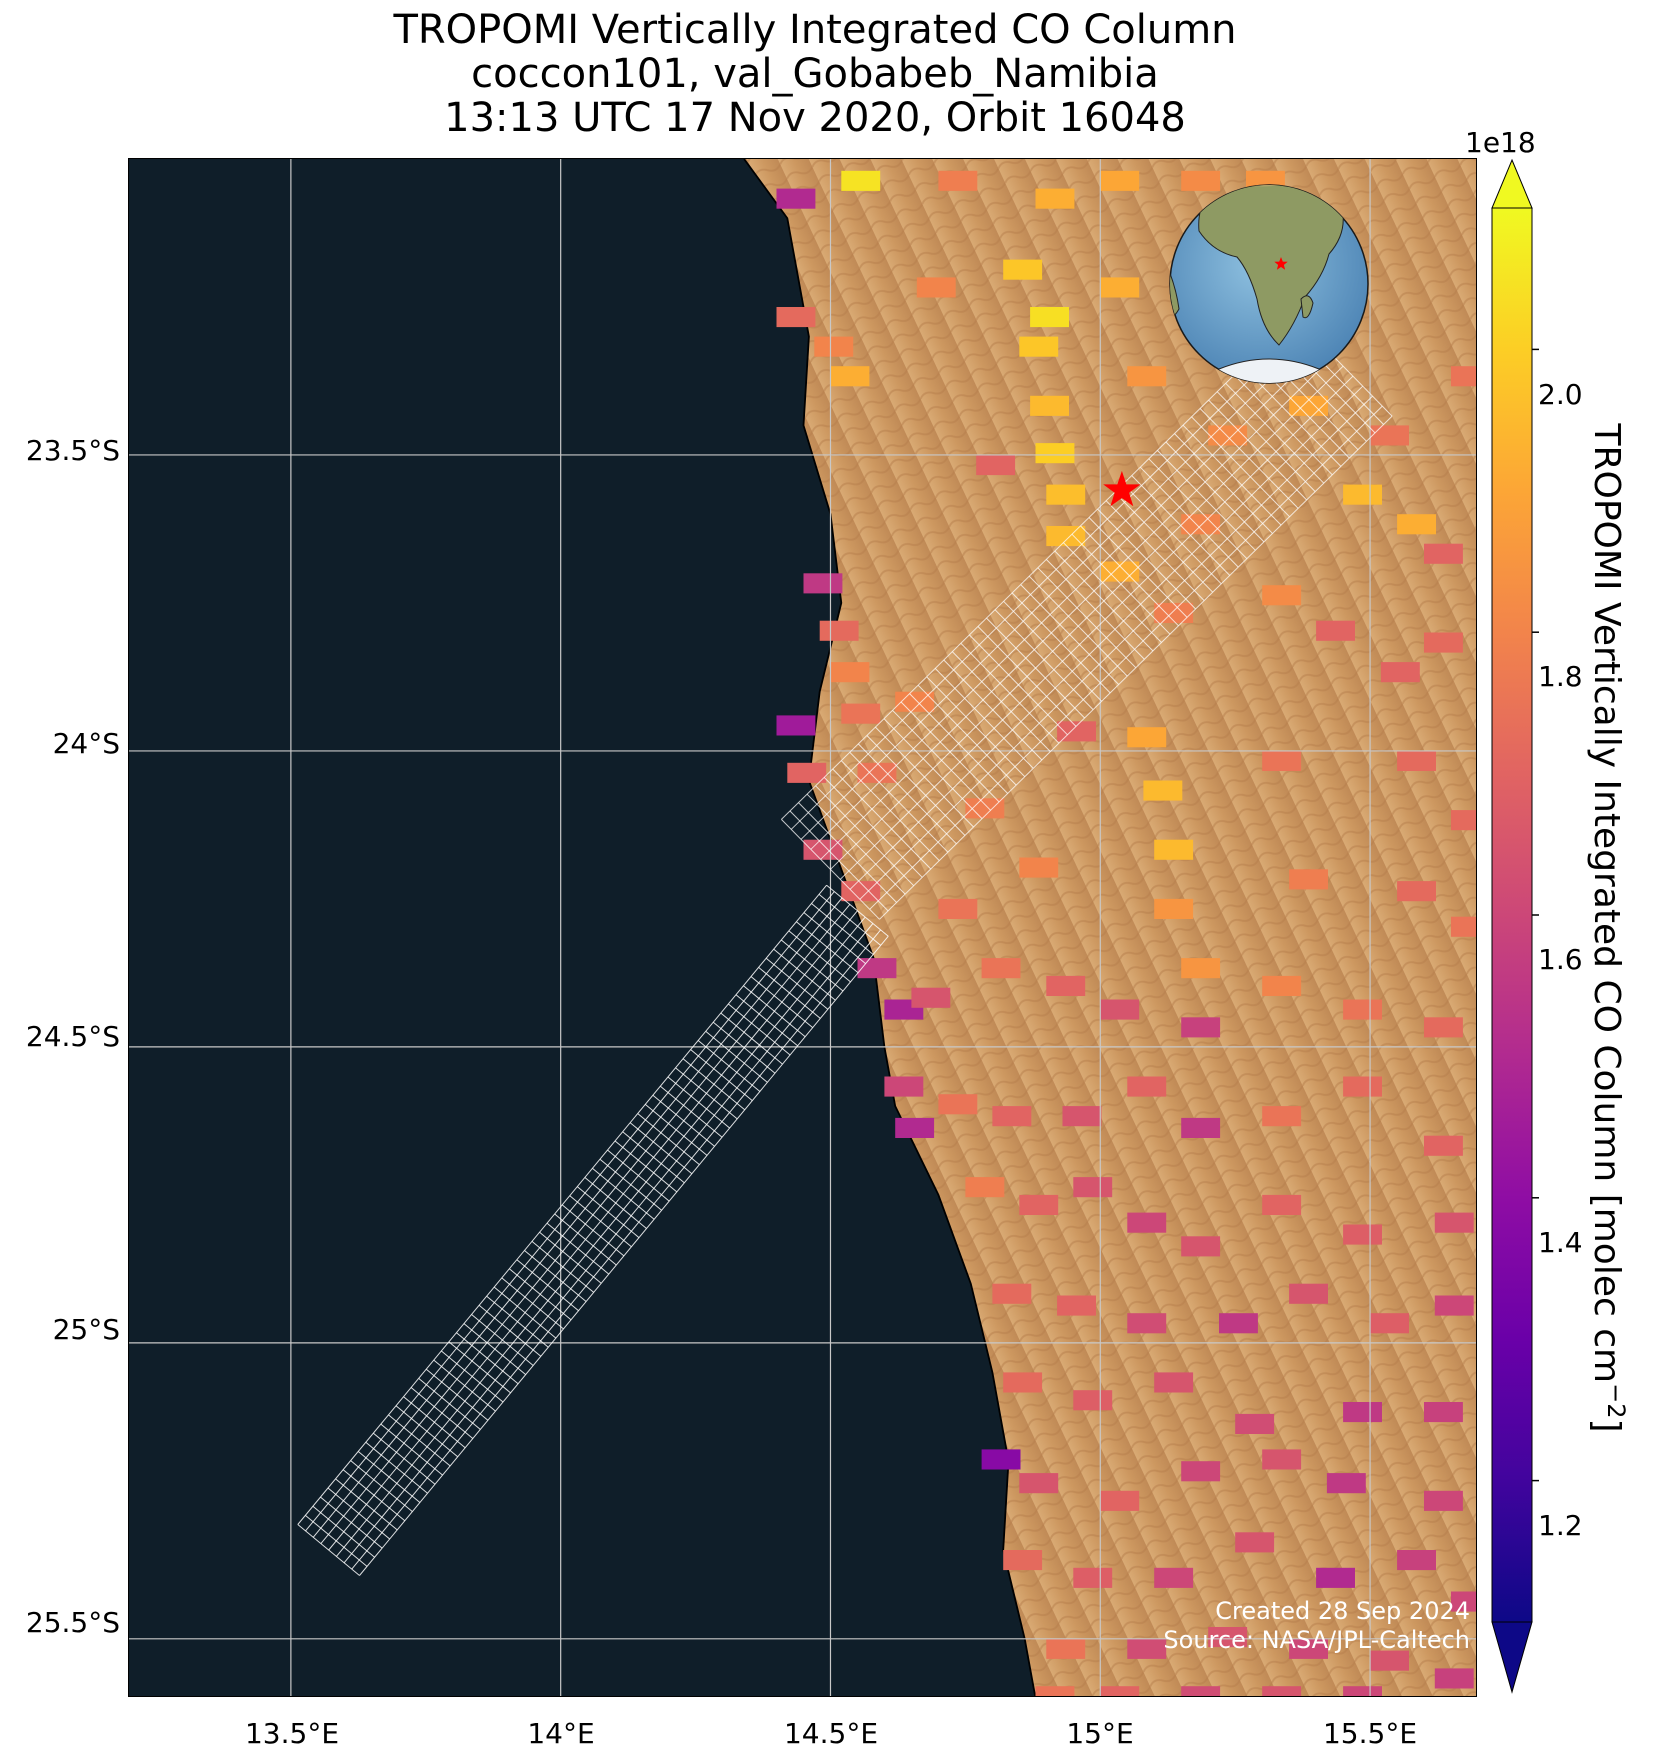  Describe the element at coordinates (1560, 676) in the screenshot. I see `colorbar-tick-label-1.8: 1.8` at that location.